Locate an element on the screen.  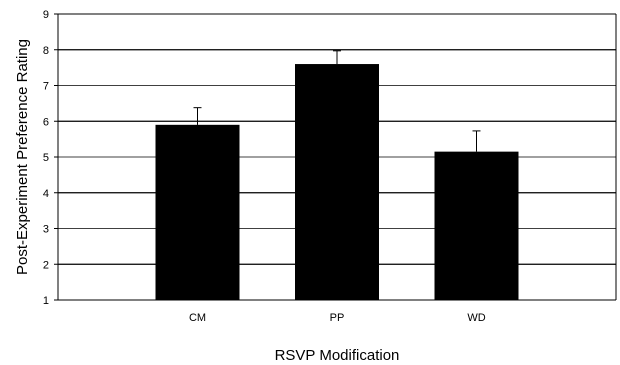
x-tick-label: PP is located at coordinates (337, 318).